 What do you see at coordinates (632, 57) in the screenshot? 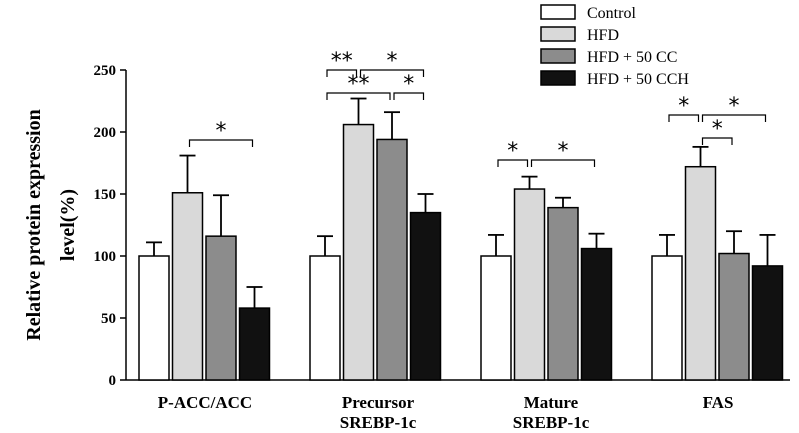
I see `legend-label: HFD + 50 CC` at bounding box center [632, 57].